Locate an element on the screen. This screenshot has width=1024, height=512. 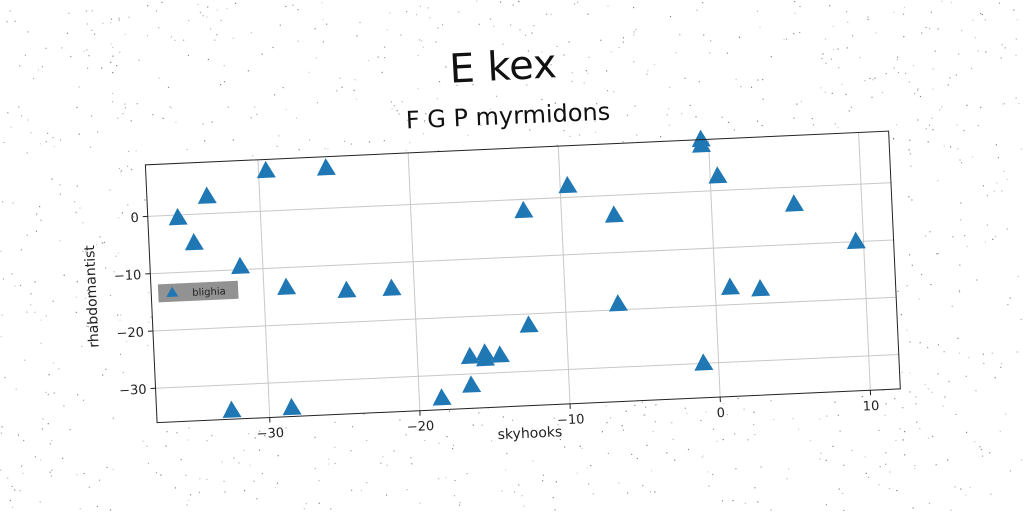
y-axis-label: rhabdomantist is located at coordinates (92, 296).